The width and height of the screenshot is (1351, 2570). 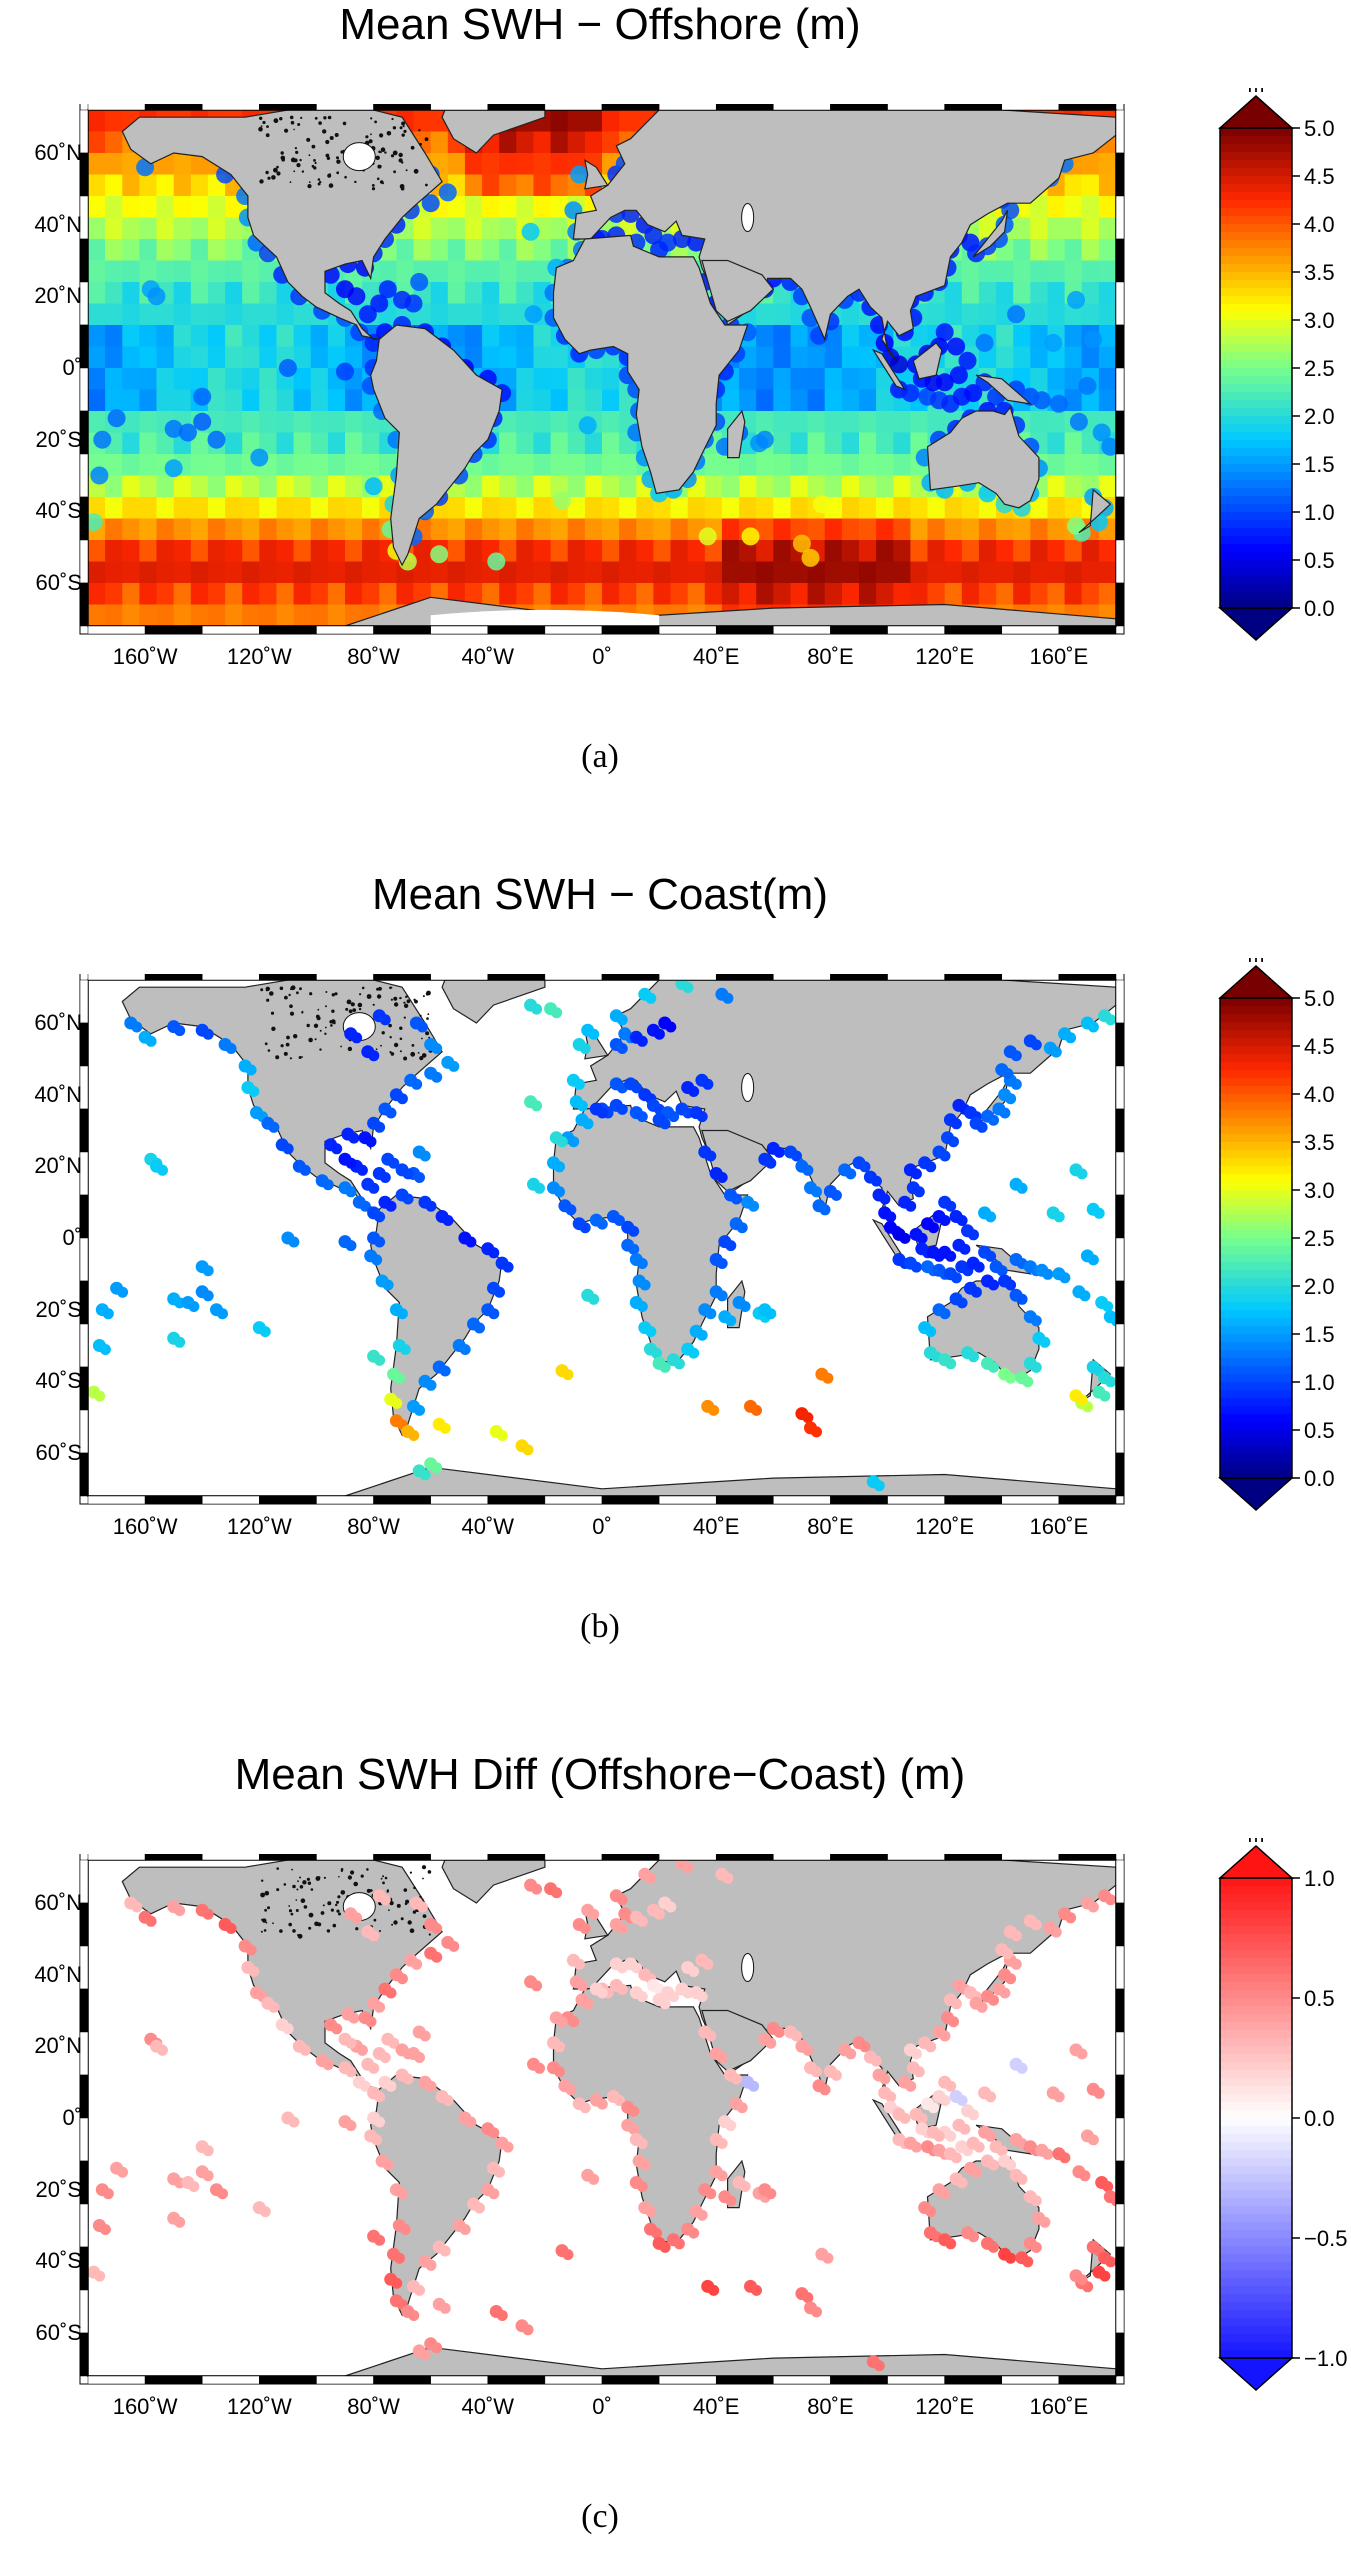 I want to click on lat-tick-label: 60˚S, so click(x=58, y=1452).